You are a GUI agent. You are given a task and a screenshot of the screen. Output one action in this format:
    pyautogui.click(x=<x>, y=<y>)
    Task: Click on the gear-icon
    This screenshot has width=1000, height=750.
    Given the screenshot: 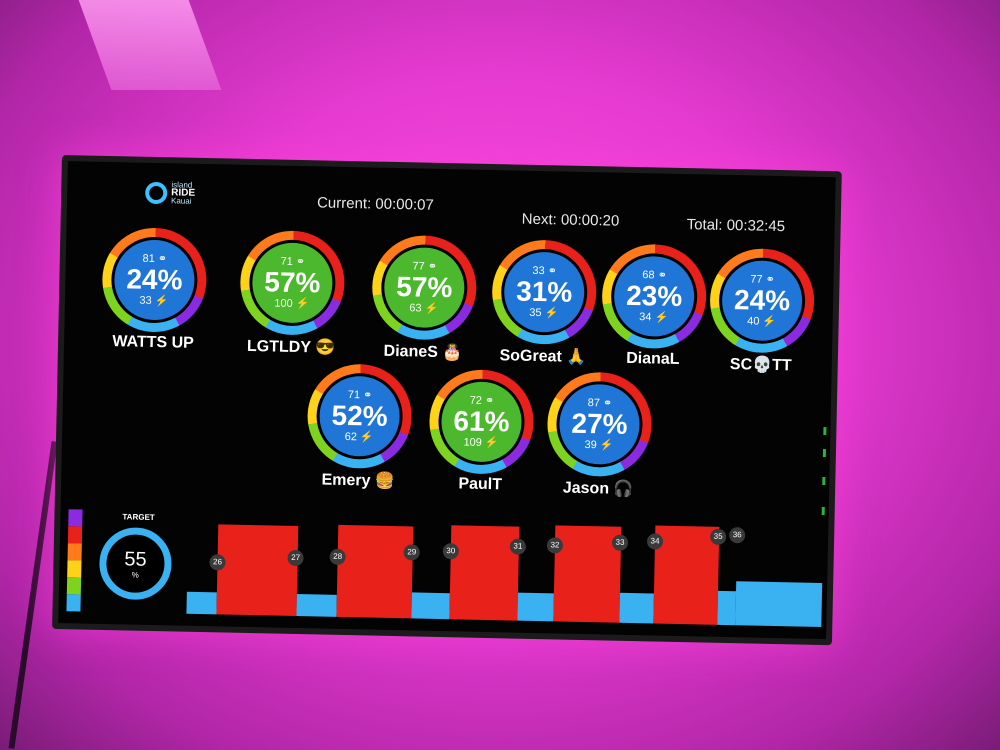 What is the action you would take?
    pyautogui.click(x=156, y=193)
    